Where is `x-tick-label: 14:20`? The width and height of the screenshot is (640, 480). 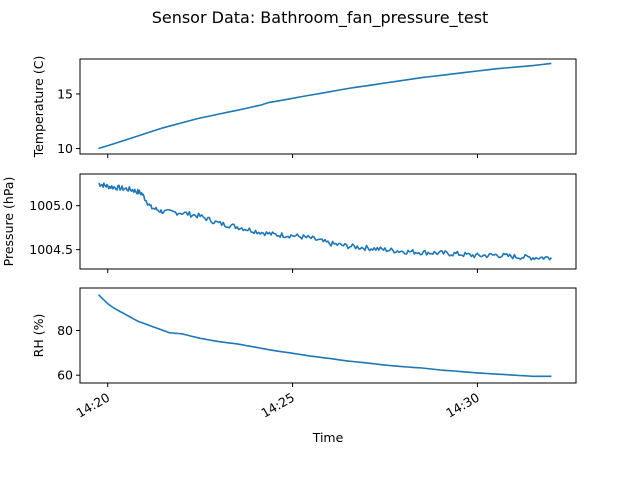
x-tick-label: 14:20 is located at coordinates (93, 405).